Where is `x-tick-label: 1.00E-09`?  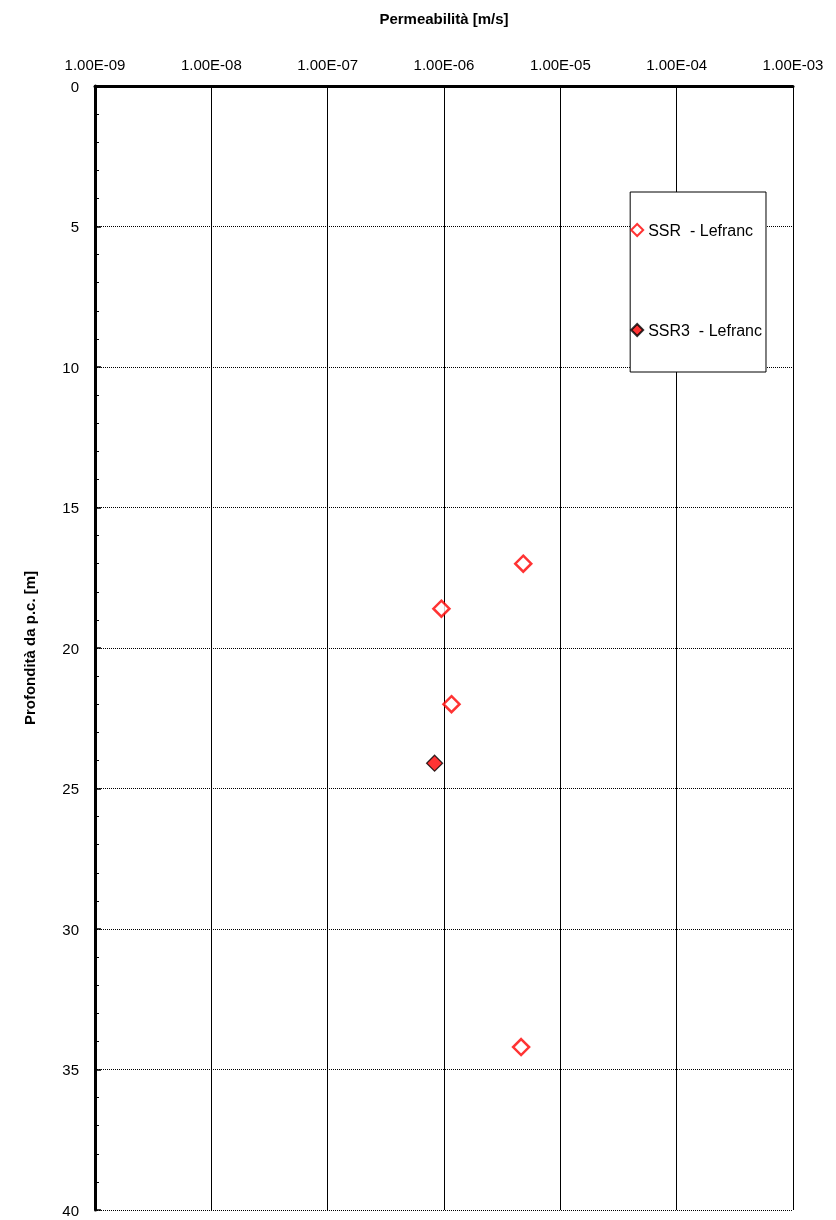
x-tick-label: 1.00E-09 is located at coordinates (95, 64).